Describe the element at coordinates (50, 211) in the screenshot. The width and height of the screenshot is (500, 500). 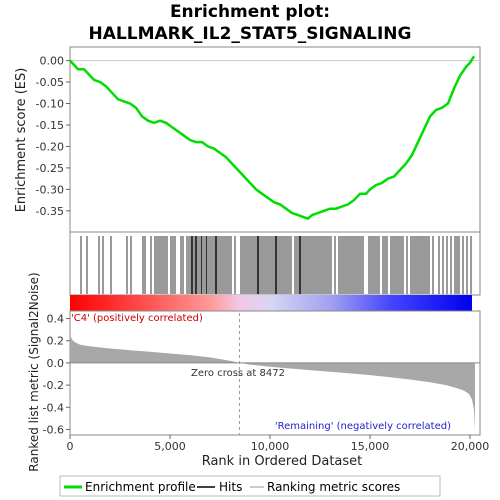
I see `es-y-tick-label: -0.35` at that location.